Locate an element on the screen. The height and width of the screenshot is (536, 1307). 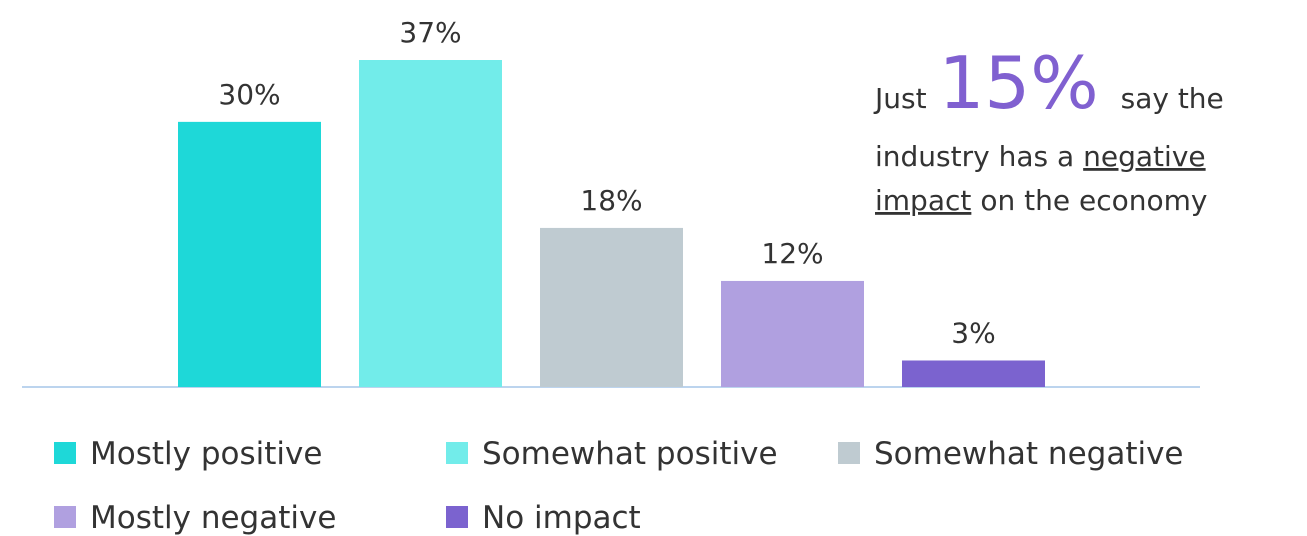
legend-label: Mostly negative is located at coordinates (213, 518).